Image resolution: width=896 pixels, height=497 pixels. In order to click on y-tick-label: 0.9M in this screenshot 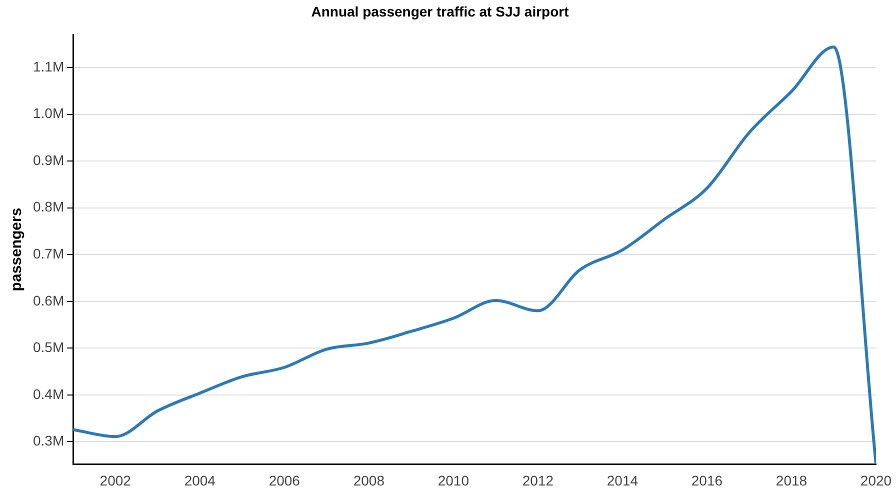, I will do `click(48, 160)`.